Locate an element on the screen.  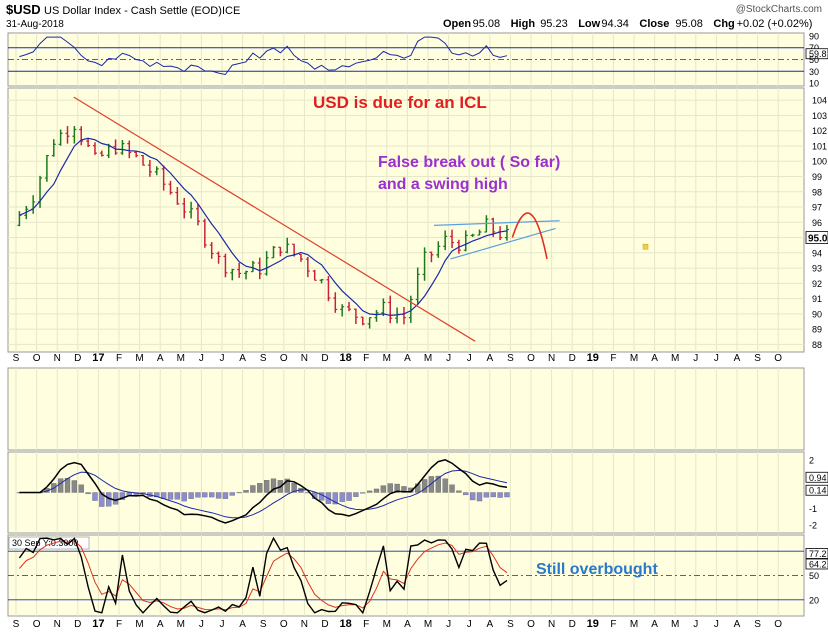
symbol-title: $USD is located at coordinates (23, 9).